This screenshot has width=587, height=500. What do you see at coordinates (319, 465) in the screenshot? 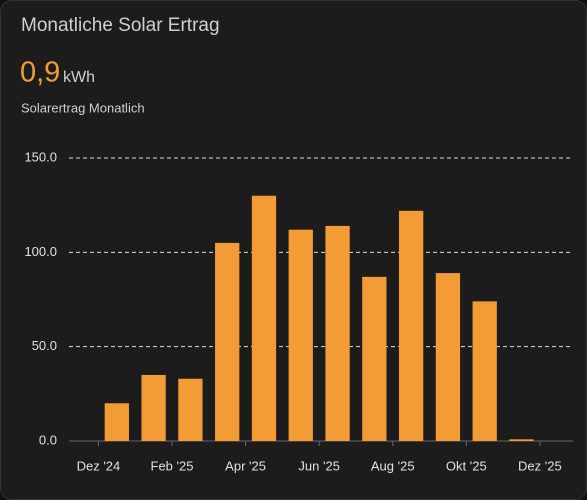
I see `x-tick-label: Jun '25` at bounding box center [319, 465].